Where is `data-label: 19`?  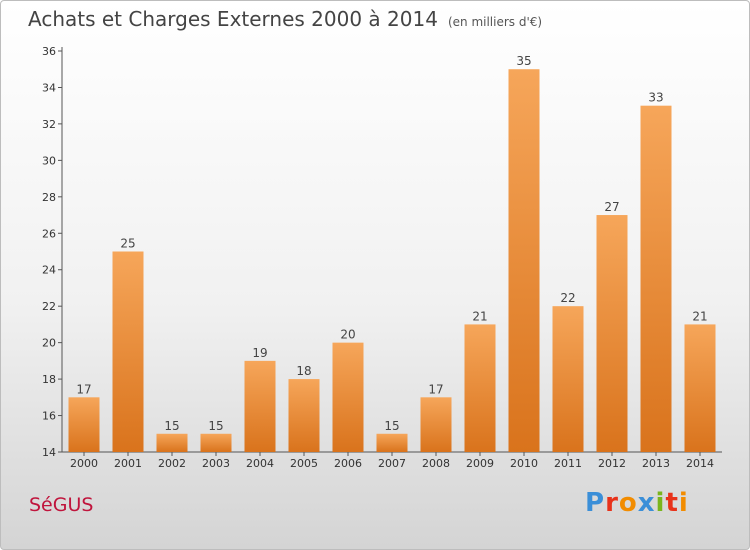
data-label: 19 is located at coordinates (259, 353).